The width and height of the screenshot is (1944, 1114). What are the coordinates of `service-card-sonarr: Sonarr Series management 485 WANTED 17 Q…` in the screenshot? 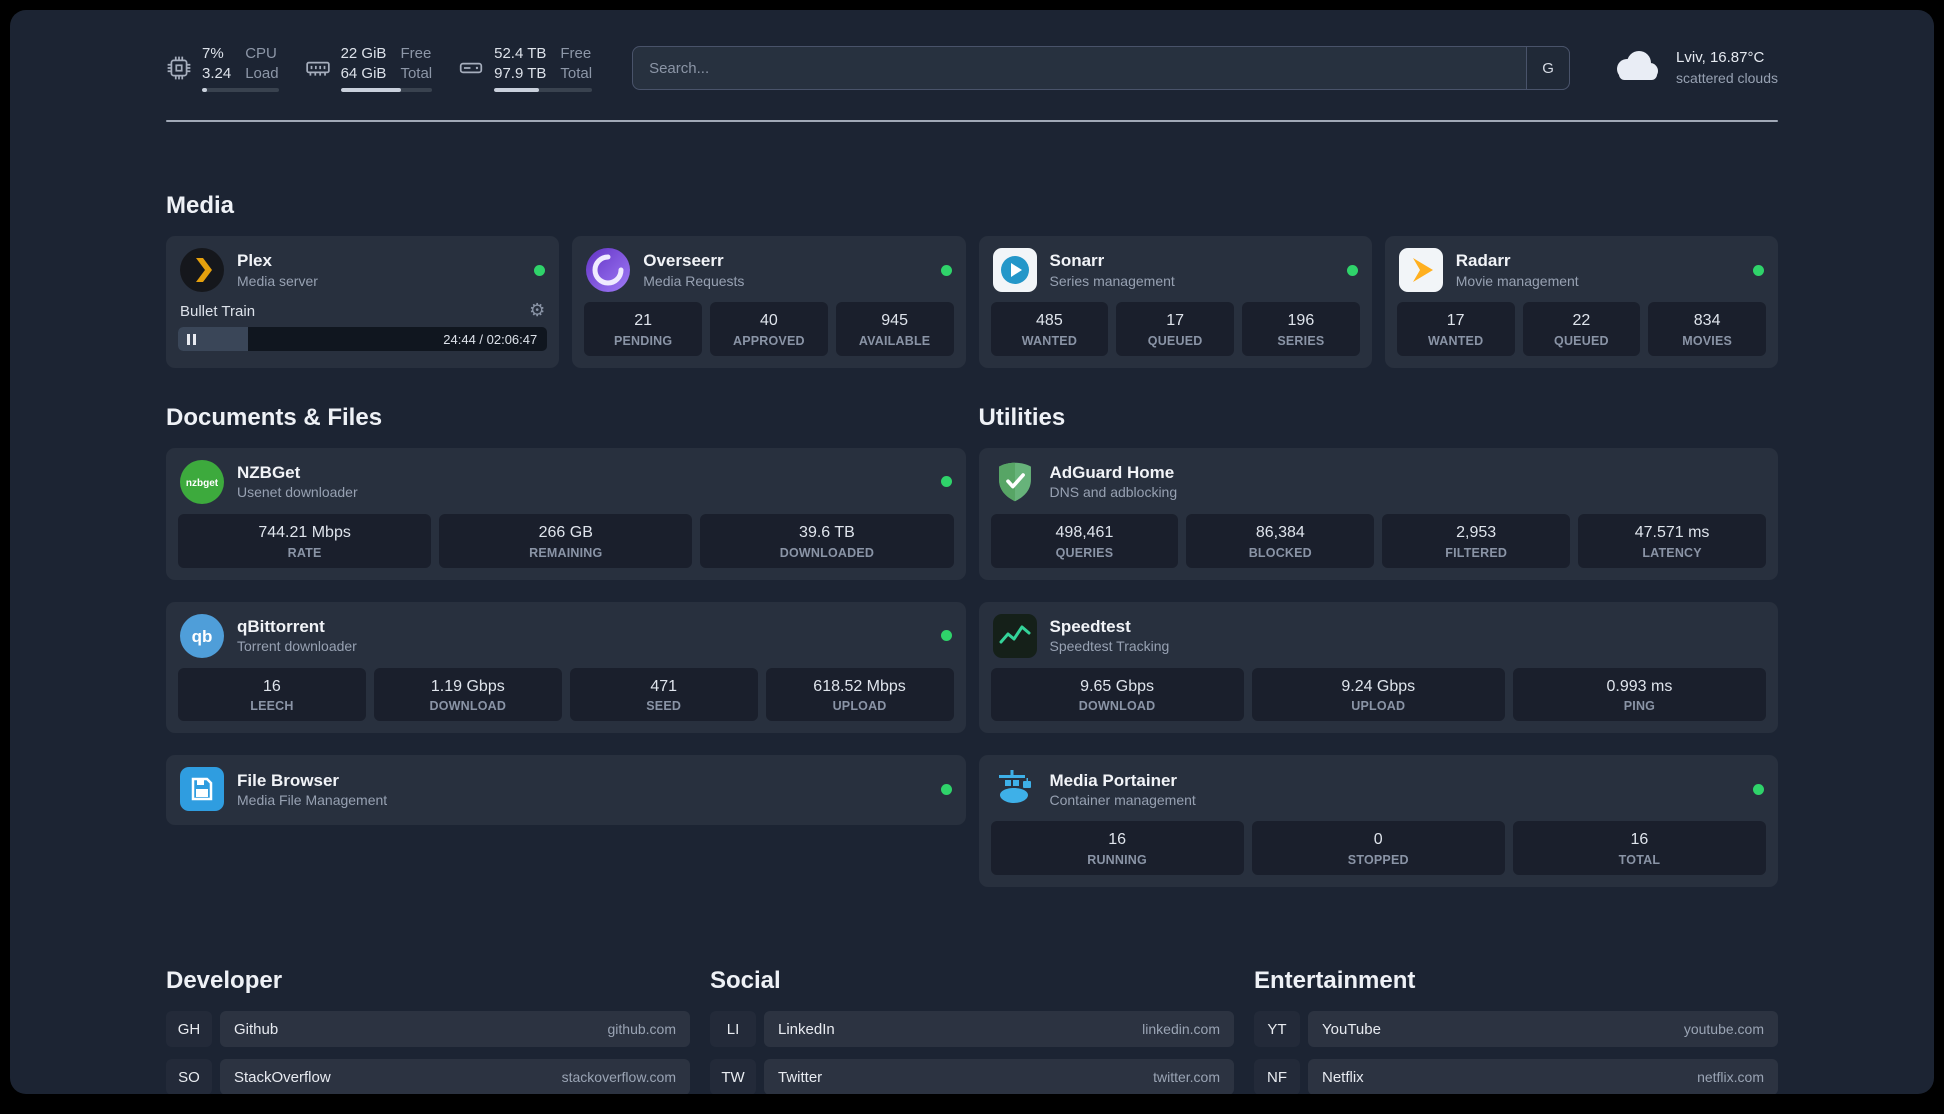 It's located at (1175, 302).